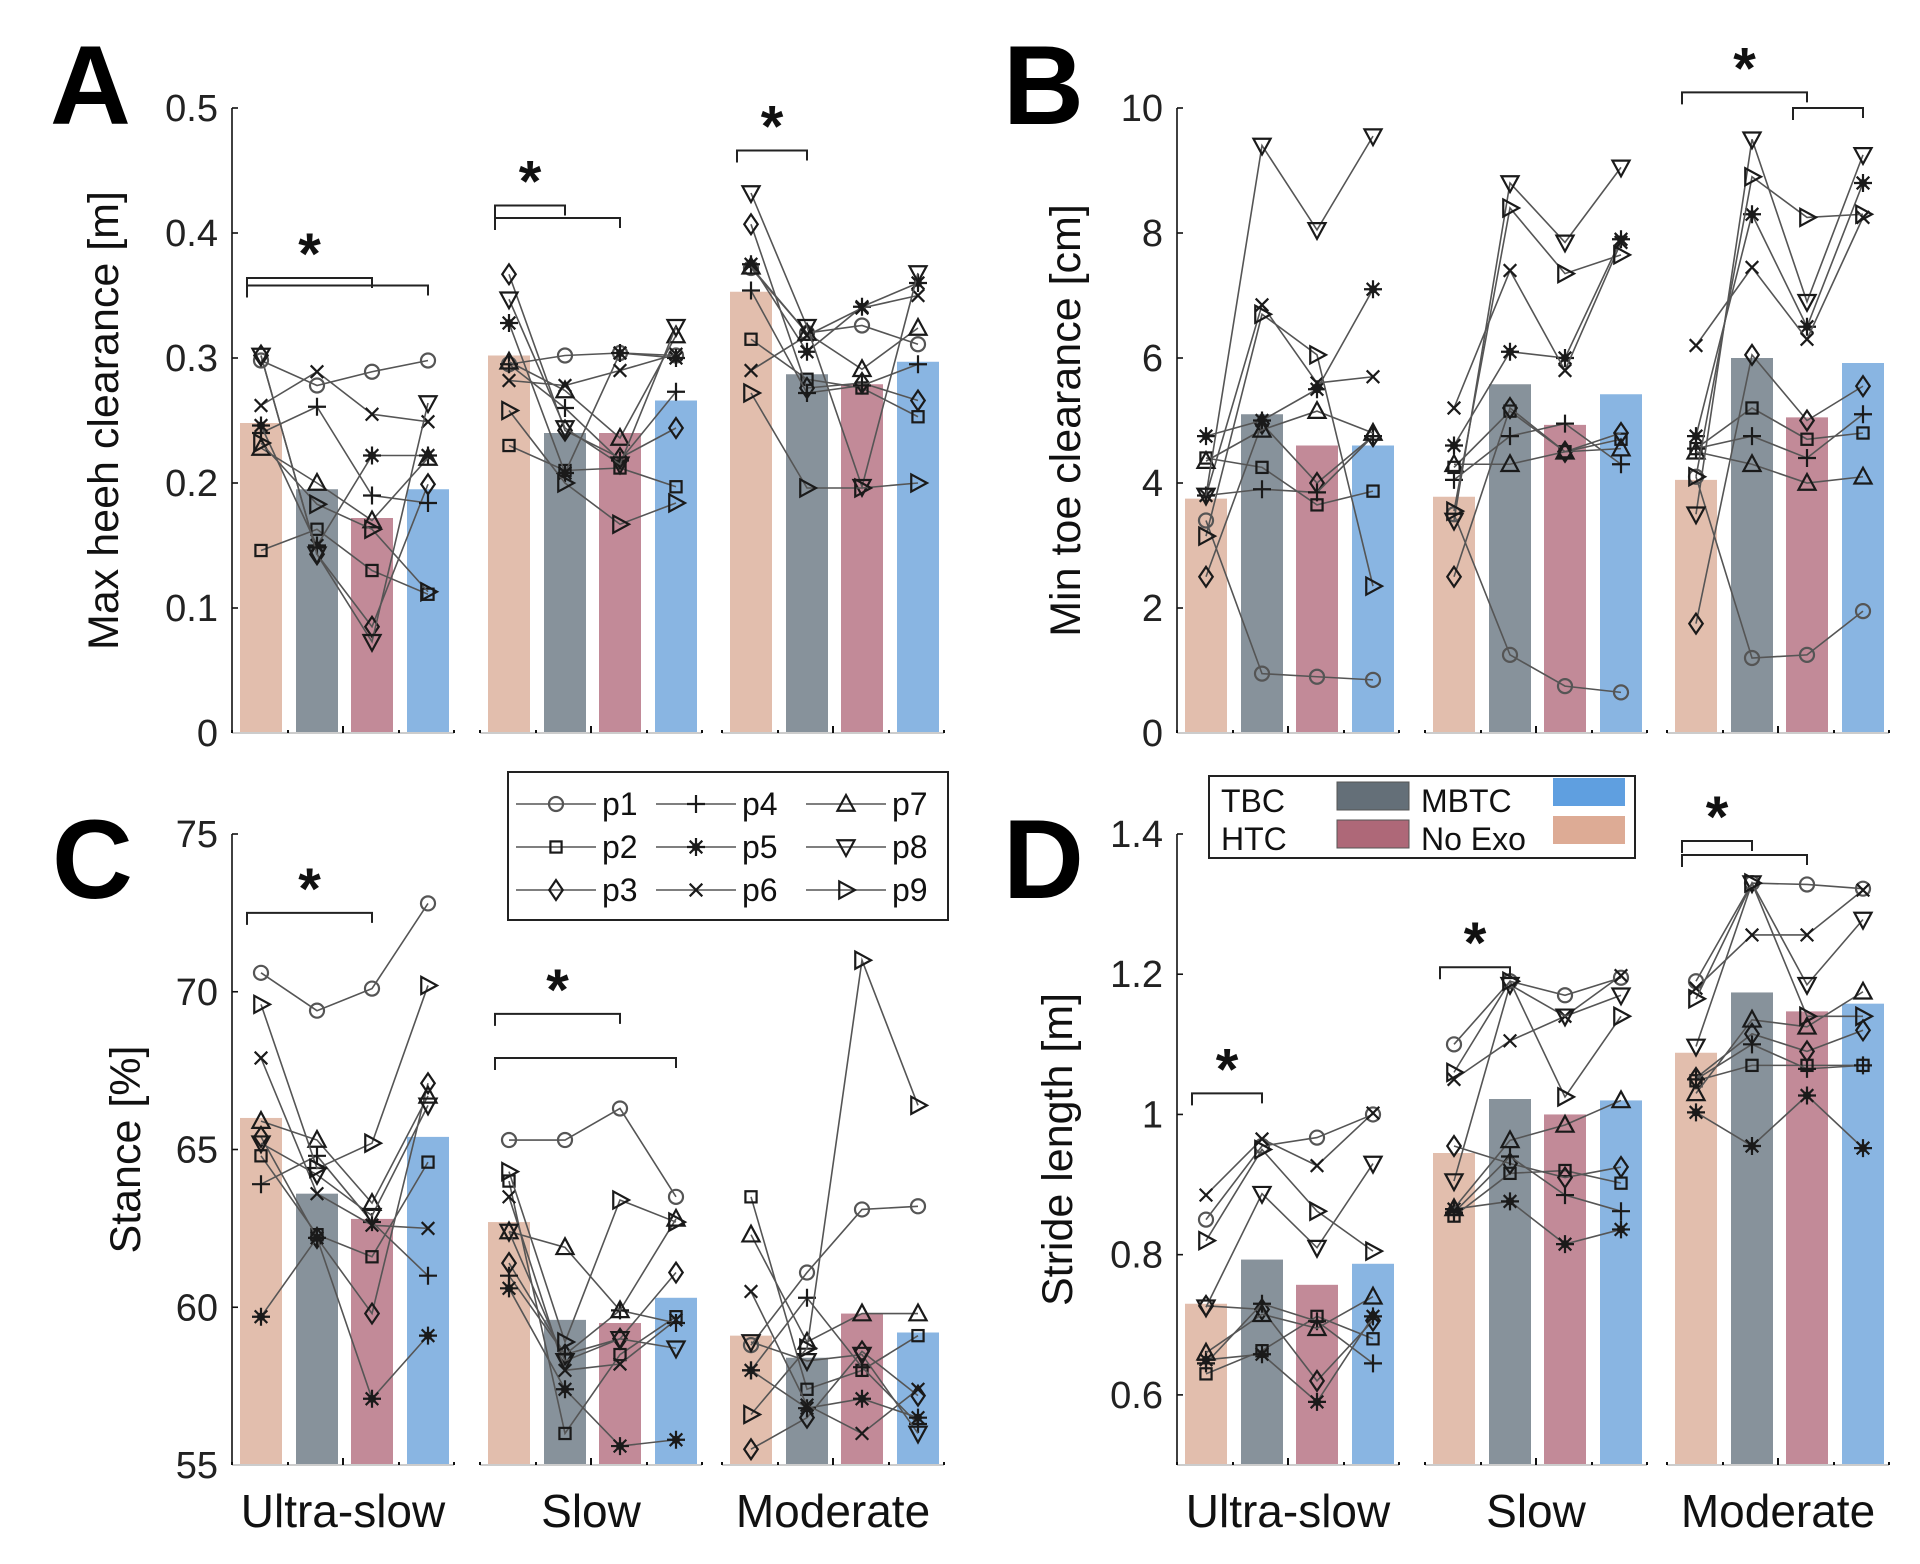 The height and width of the screenshot is (1564, 1920). Describe the element at coordinates (428, 1300) in the screenshot. I see `bar-mbtc` at that location.